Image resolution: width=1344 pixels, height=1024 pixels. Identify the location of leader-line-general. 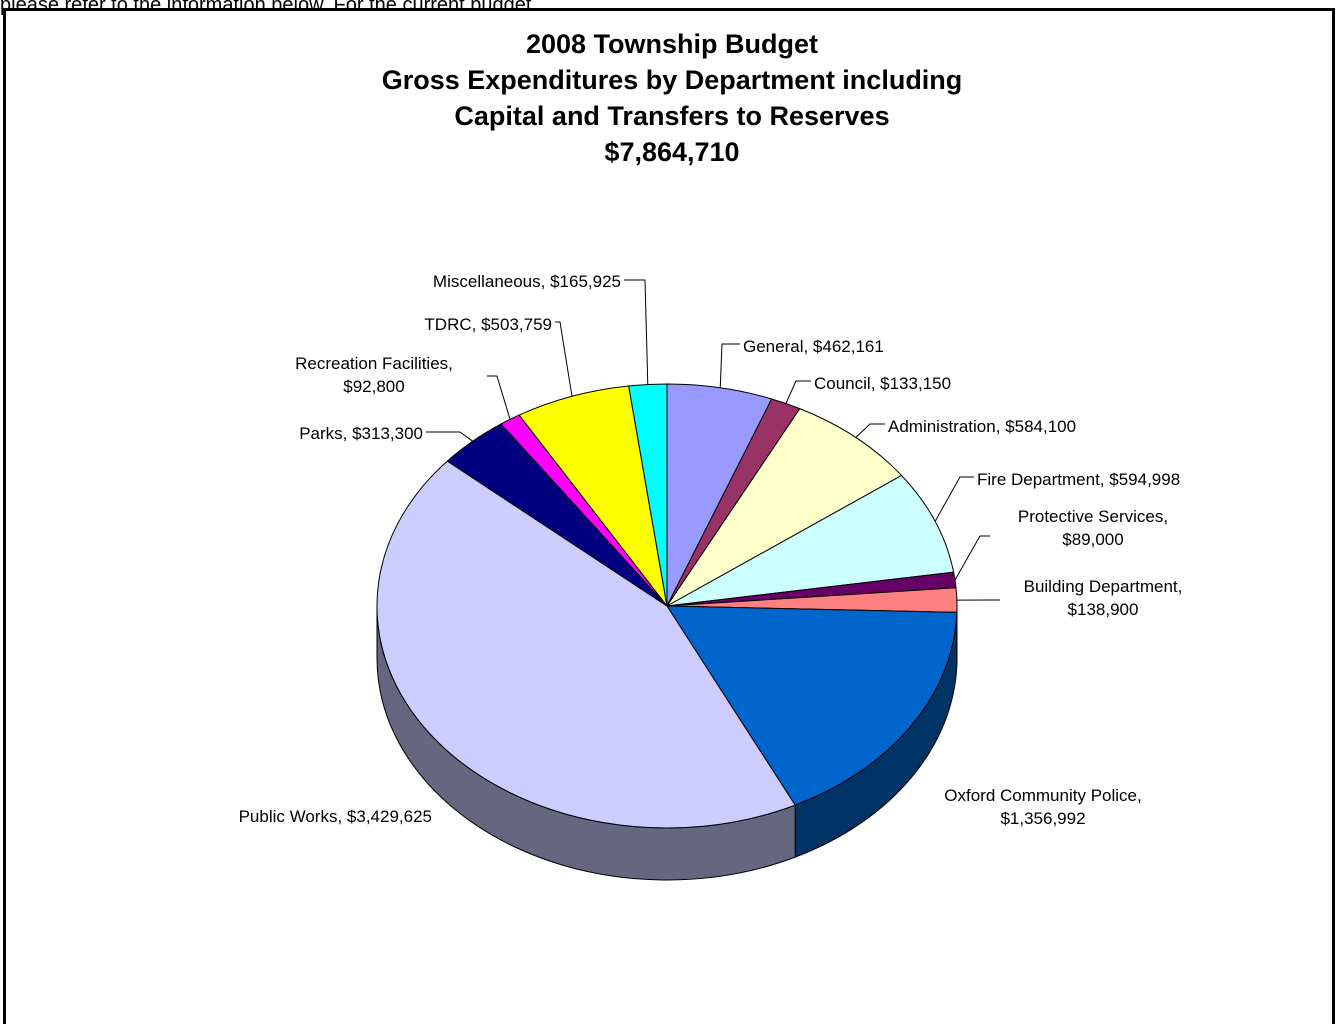
(729, 365).